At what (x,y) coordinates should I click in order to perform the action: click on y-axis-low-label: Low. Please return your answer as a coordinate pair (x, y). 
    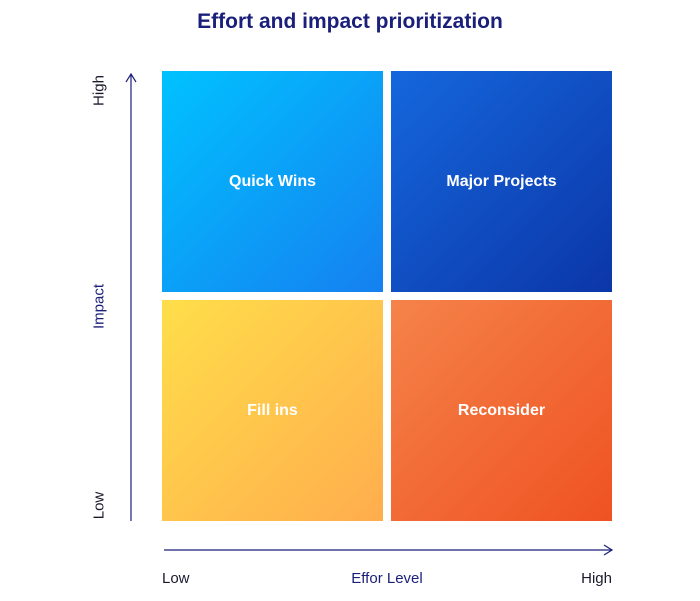
    Looking at the image, I should click on (99, 505).